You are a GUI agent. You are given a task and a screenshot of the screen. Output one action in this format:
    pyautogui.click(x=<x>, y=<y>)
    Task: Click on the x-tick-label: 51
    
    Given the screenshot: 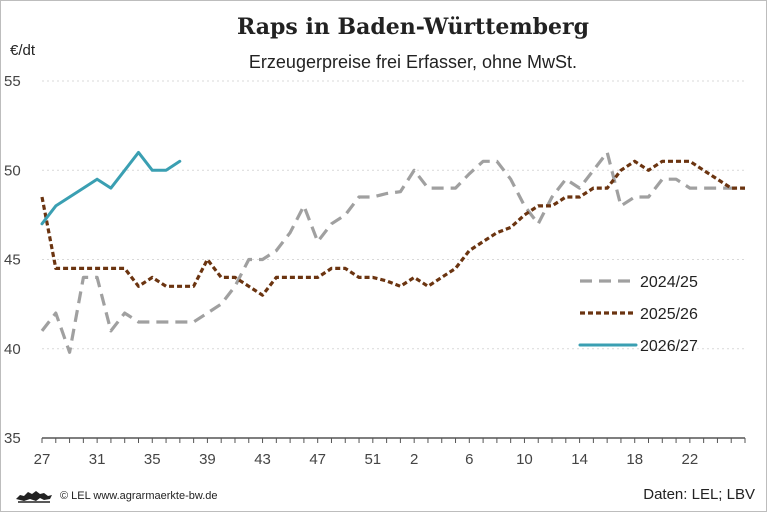 What is the action you would take?
    pyautogui.click(x=372, y=459)
    